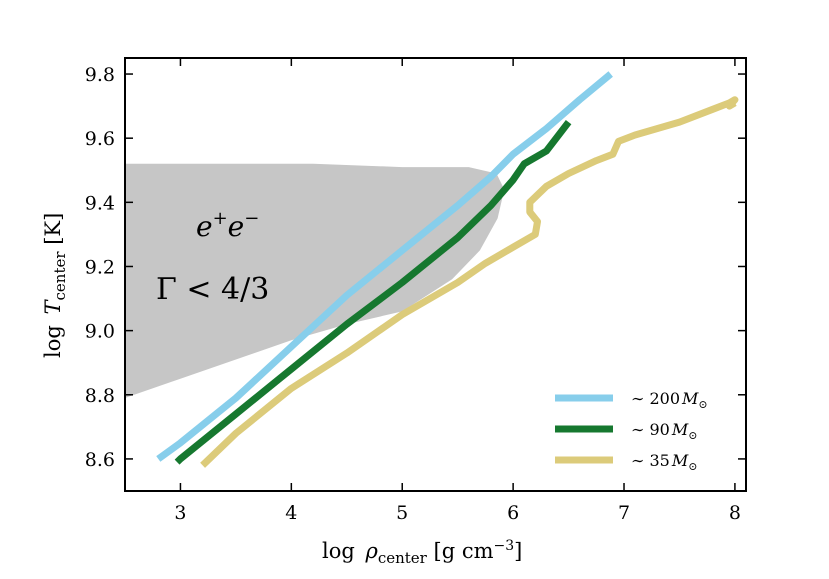 The image size is (829, 579). I want to click on x-tick-label: 5, so click(402, 513).